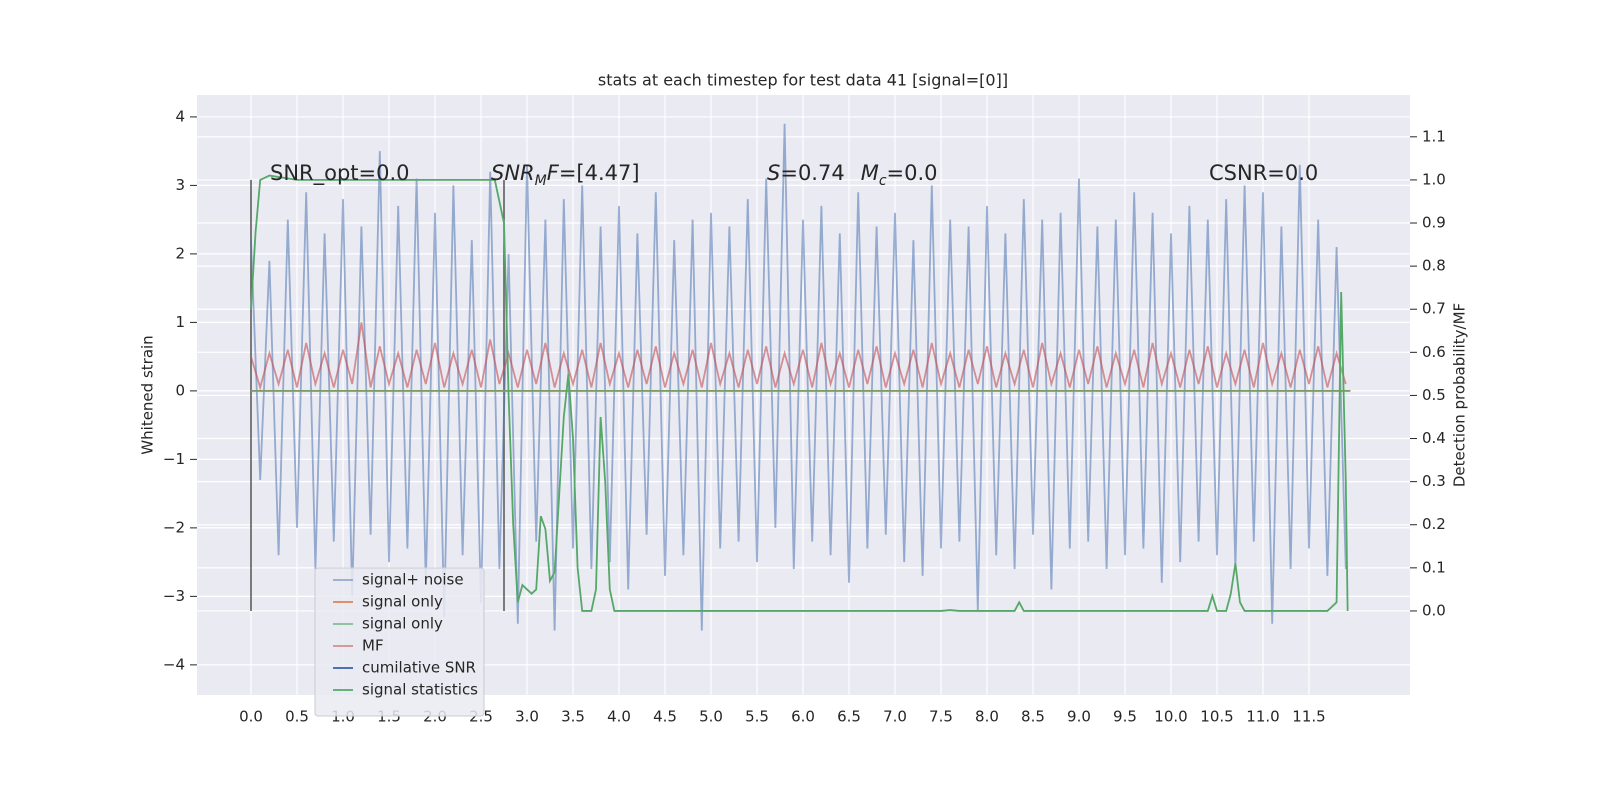 The width and height of the screenshot is (1600, 800). I want to click on annotation-part: =0.0, so click(912, 173).